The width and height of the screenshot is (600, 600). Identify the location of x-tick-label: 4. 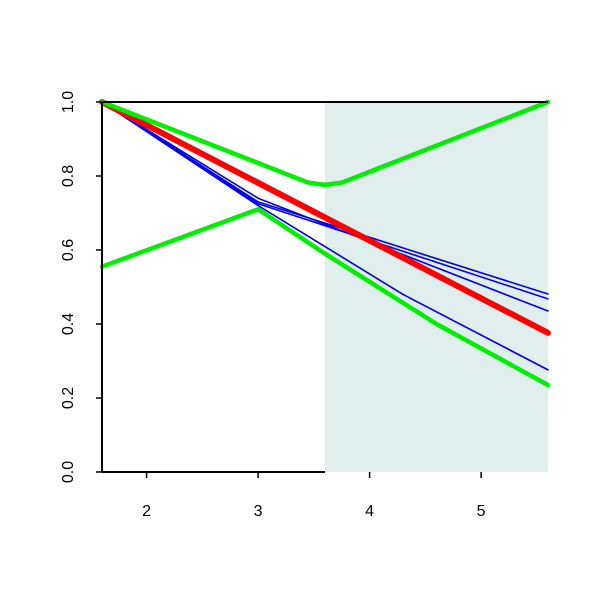
(369, 511).